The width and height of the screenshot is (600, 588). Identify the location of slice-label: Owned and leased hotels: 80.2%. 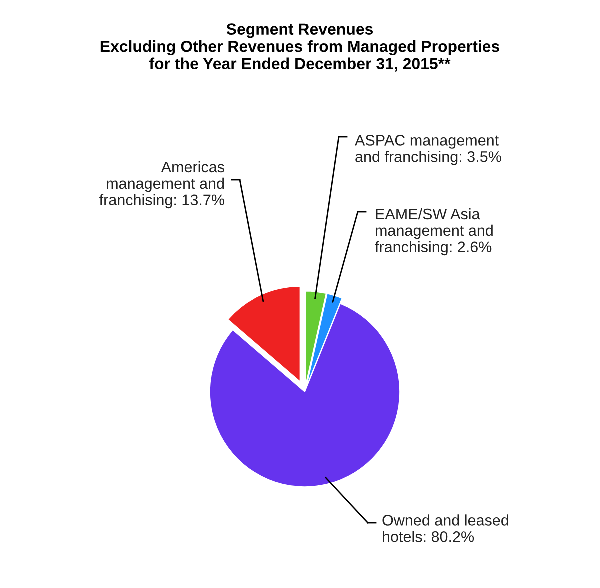
(445, 528).